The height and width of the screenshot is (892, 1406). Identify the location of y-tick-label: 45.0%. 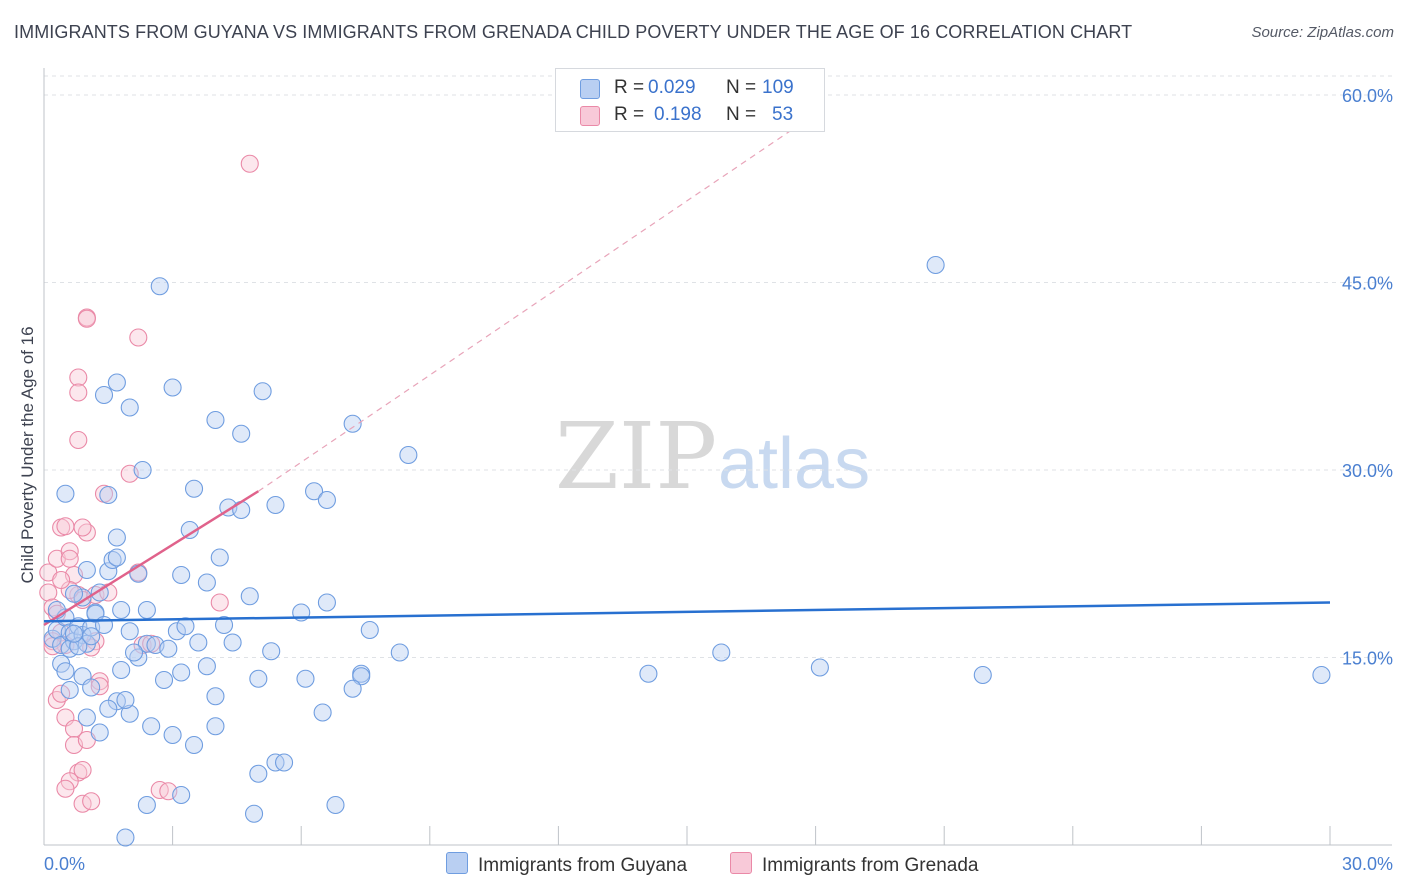
(1367, 284).